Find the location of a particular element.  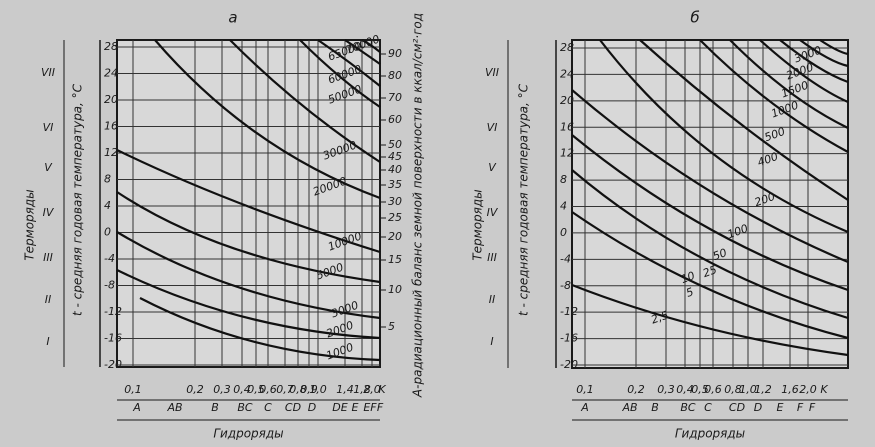

right-tick-label: 25 is located at coordinates (395, 217).